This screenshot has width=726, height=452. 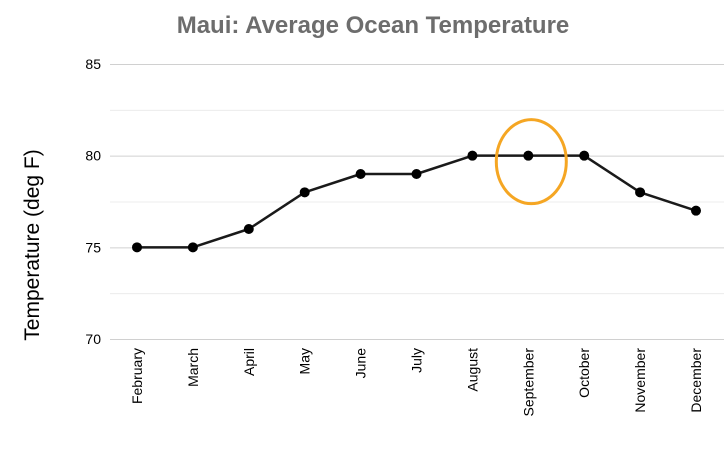 I want to click on y-axis-title: Temperature (deg F), so click(x=32, y=244).